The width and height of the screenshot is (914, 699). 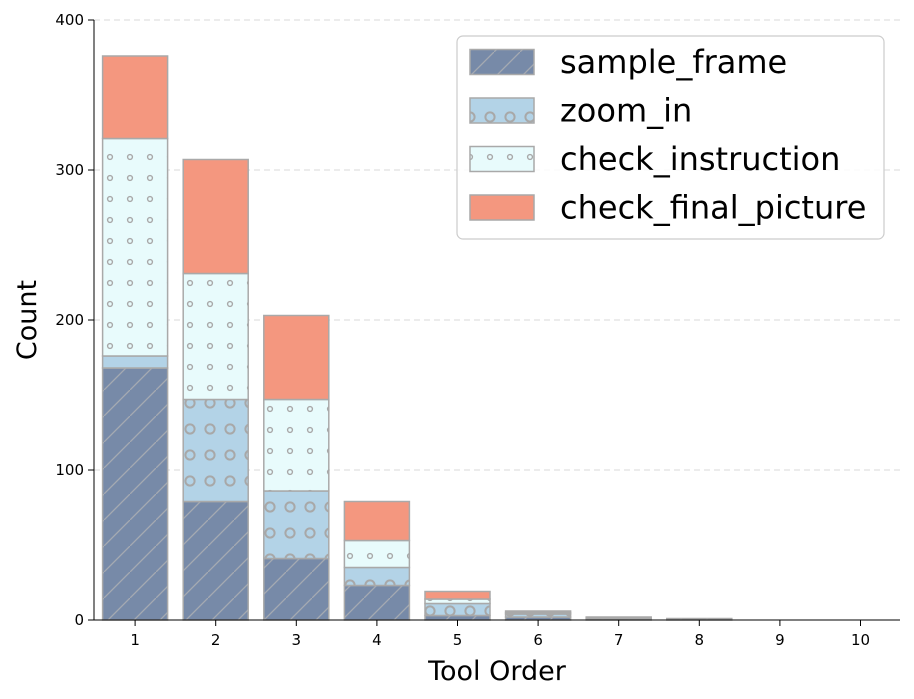 I want to click on legend-box, so click(x=670, y=137).